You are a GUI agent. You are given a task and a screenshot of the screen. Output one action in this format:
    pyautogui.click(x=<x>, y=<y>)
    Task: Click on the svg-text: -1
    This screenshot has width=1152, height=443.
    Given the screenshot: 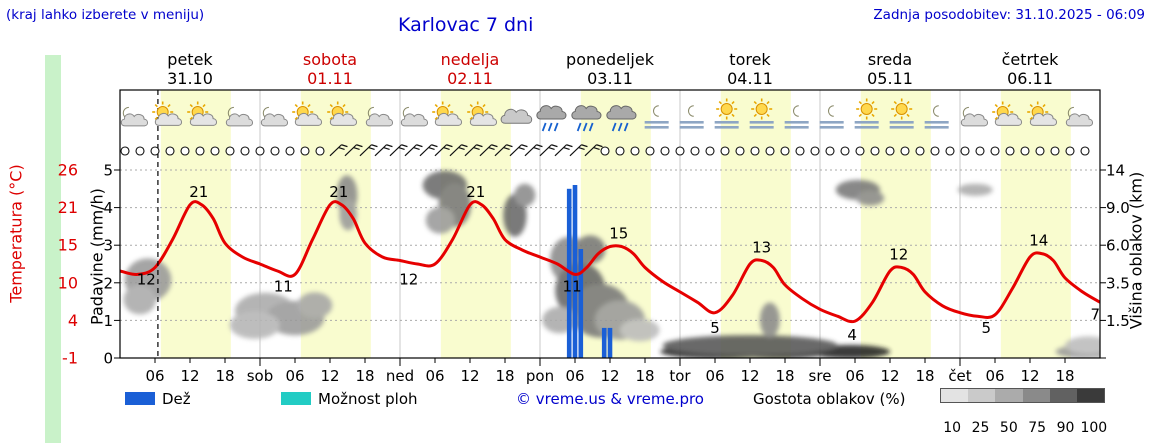 What is the action you would take?
    pyautogui.click(x=70, y=358)
    